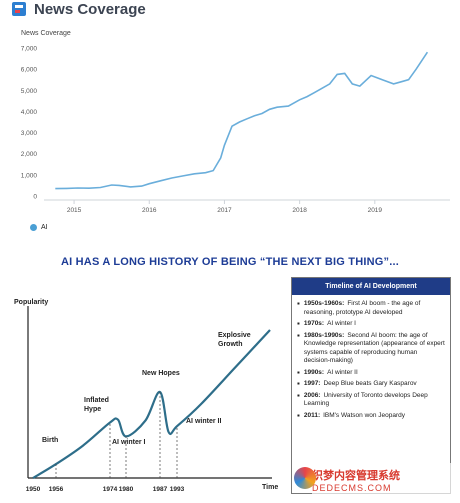  I want to click on y-tick-label: 3,000, so click(29, 133).